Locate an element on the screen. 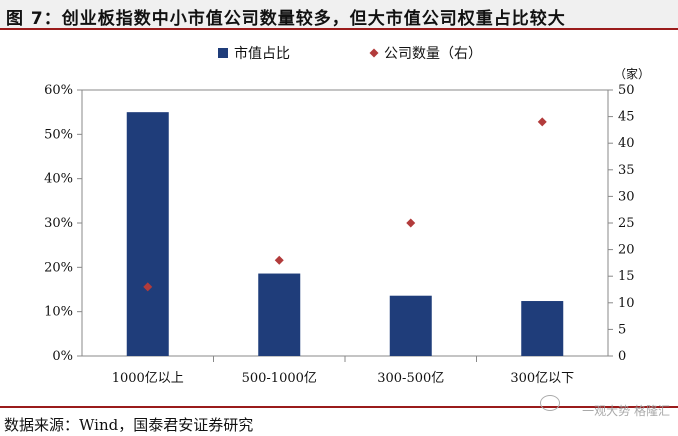  right-axis-tick-label: 0 is located at coordinates (622, 356).